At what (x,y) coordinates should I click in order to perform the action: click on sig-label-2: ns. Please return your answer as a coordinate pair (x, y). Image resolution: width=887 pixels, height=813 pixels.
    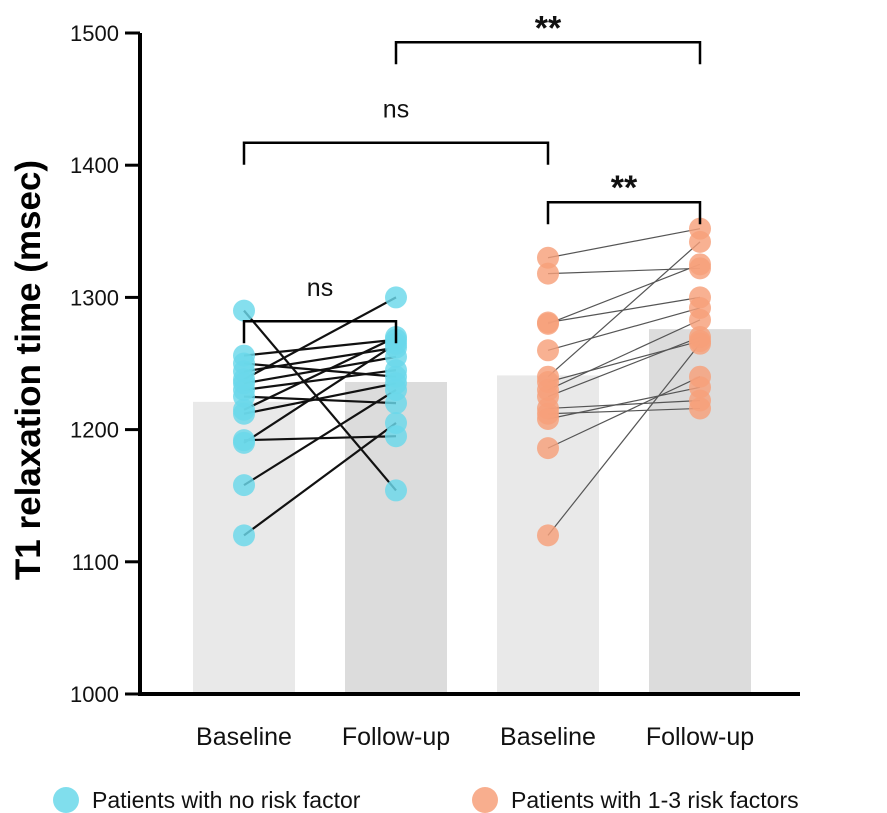
    Looking at the image, I should click on (396, 110).